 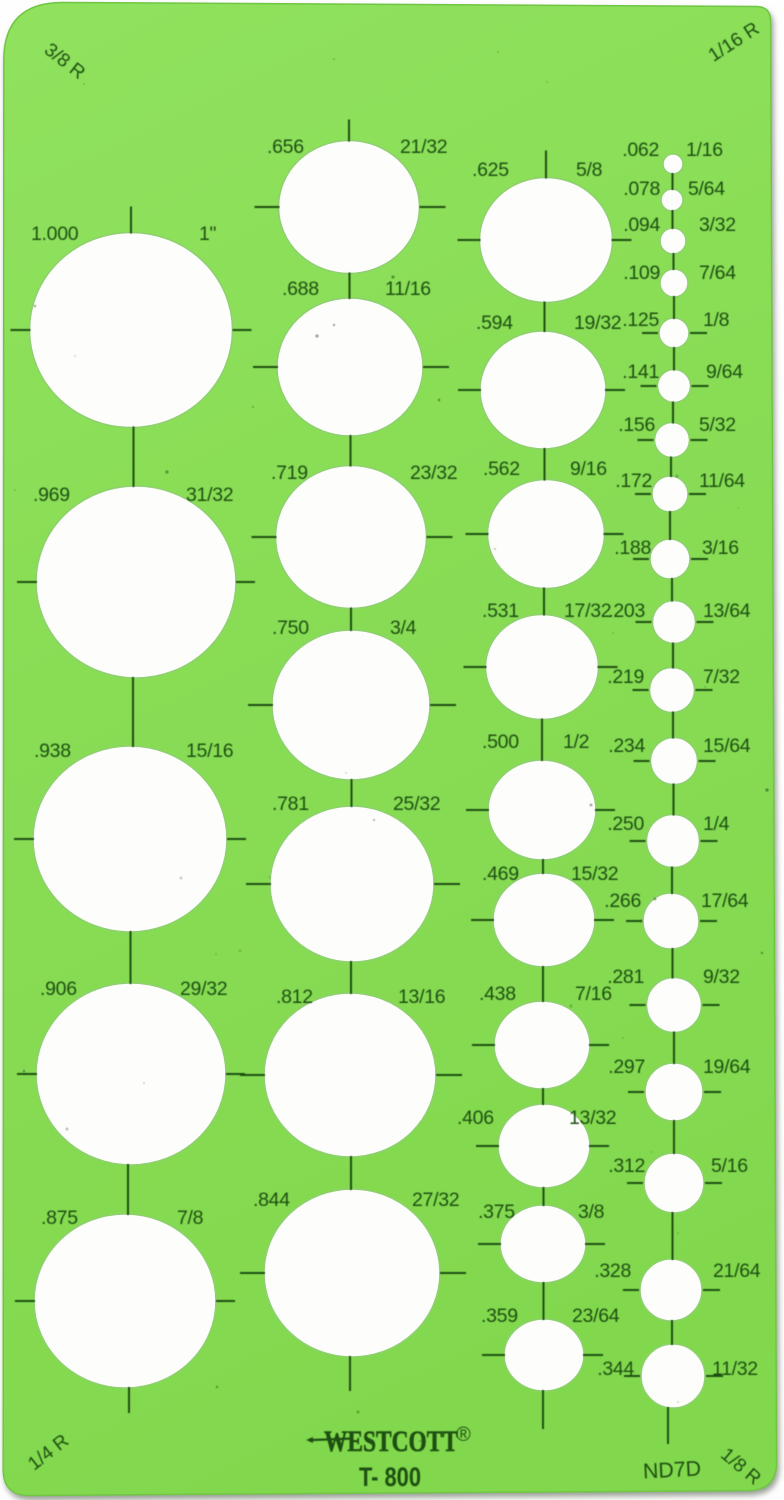 What do you see at coordinates (626, 746) in the screenshot?
I see `svg-text: .234` at bounding box center [626, 746].